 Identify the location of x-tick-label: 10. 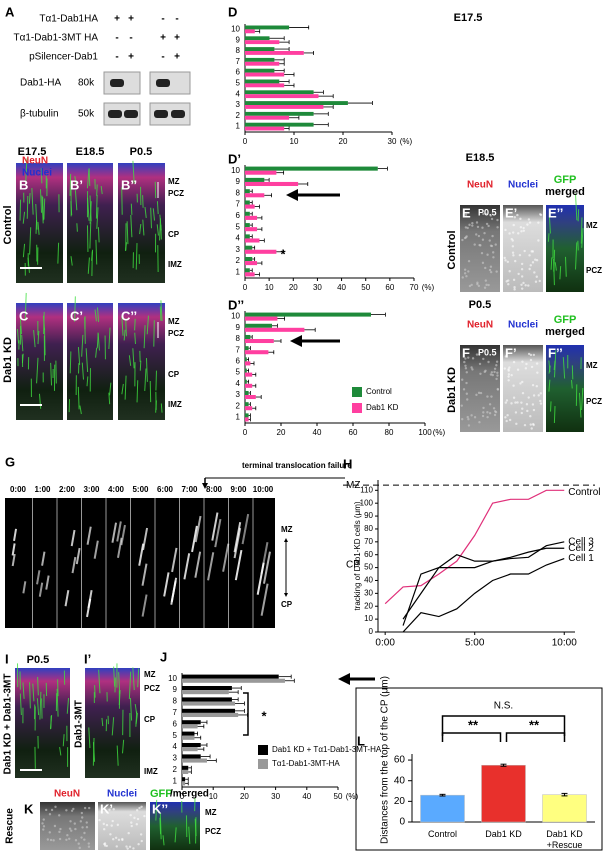
(294, 141).